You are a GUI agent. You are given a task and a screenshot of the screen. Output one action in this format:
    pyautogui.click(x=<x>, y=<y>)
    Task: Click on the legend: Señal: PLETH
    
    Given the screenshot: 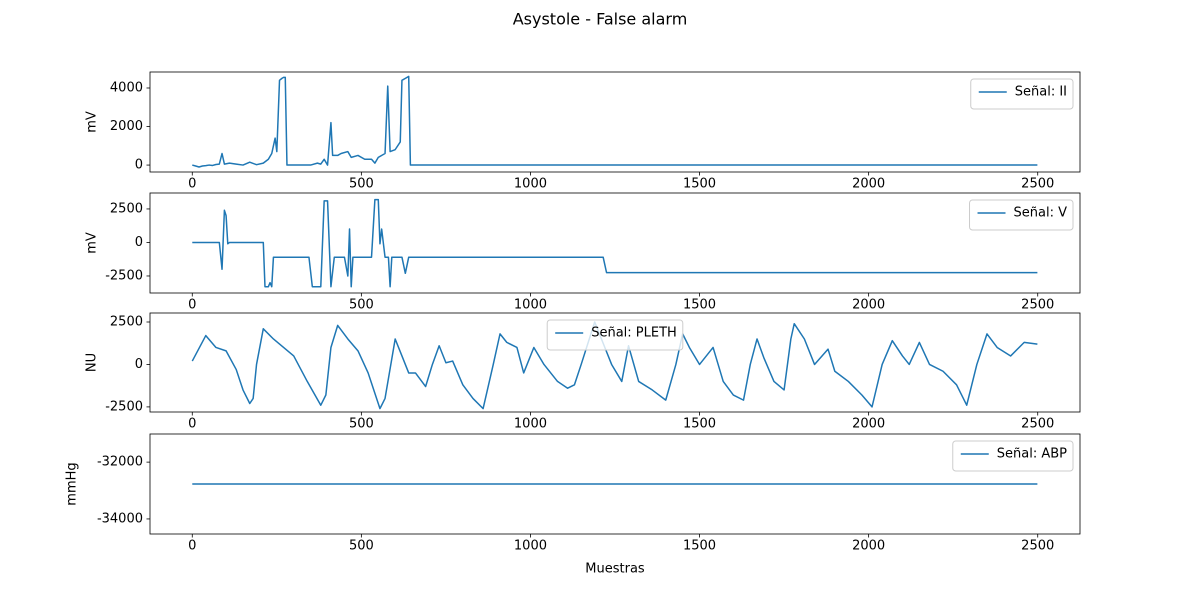 What is the action you would take?
    pyautogui.click(x=615, y=335)
    